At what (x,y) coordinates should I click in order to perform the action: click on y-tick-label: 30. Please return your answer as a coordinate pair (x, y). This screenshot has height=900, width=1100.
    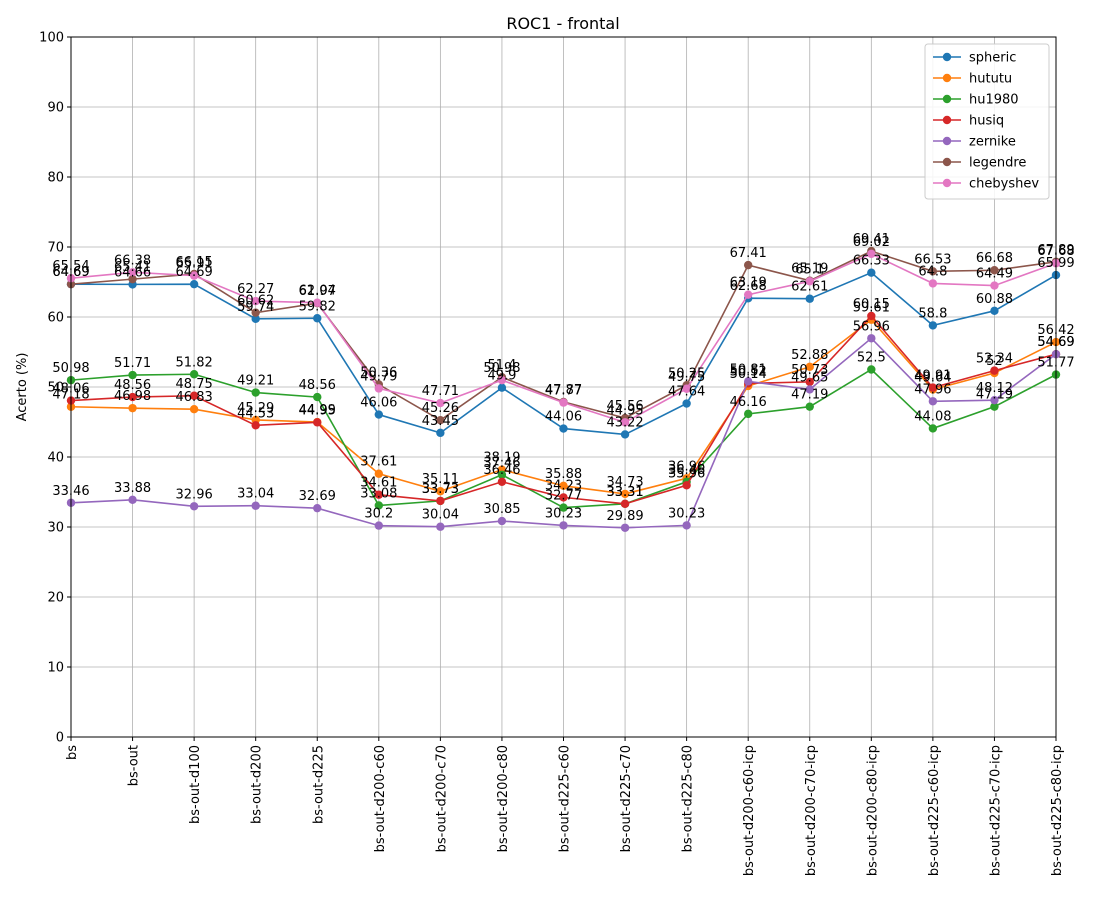
    Looking at the image, I should click on (55, 528).